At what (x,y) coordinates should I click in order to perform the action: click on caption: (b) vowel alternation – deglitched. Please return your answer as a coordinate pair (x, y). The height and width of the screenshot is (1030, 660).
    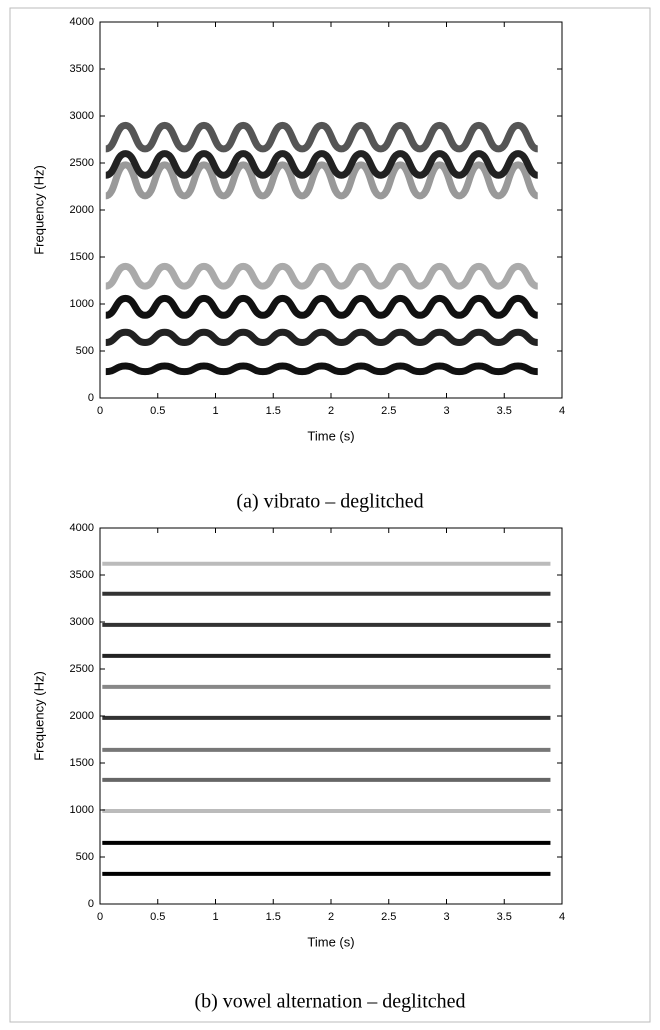
    Looking at the image, I should click on (329, 1002).